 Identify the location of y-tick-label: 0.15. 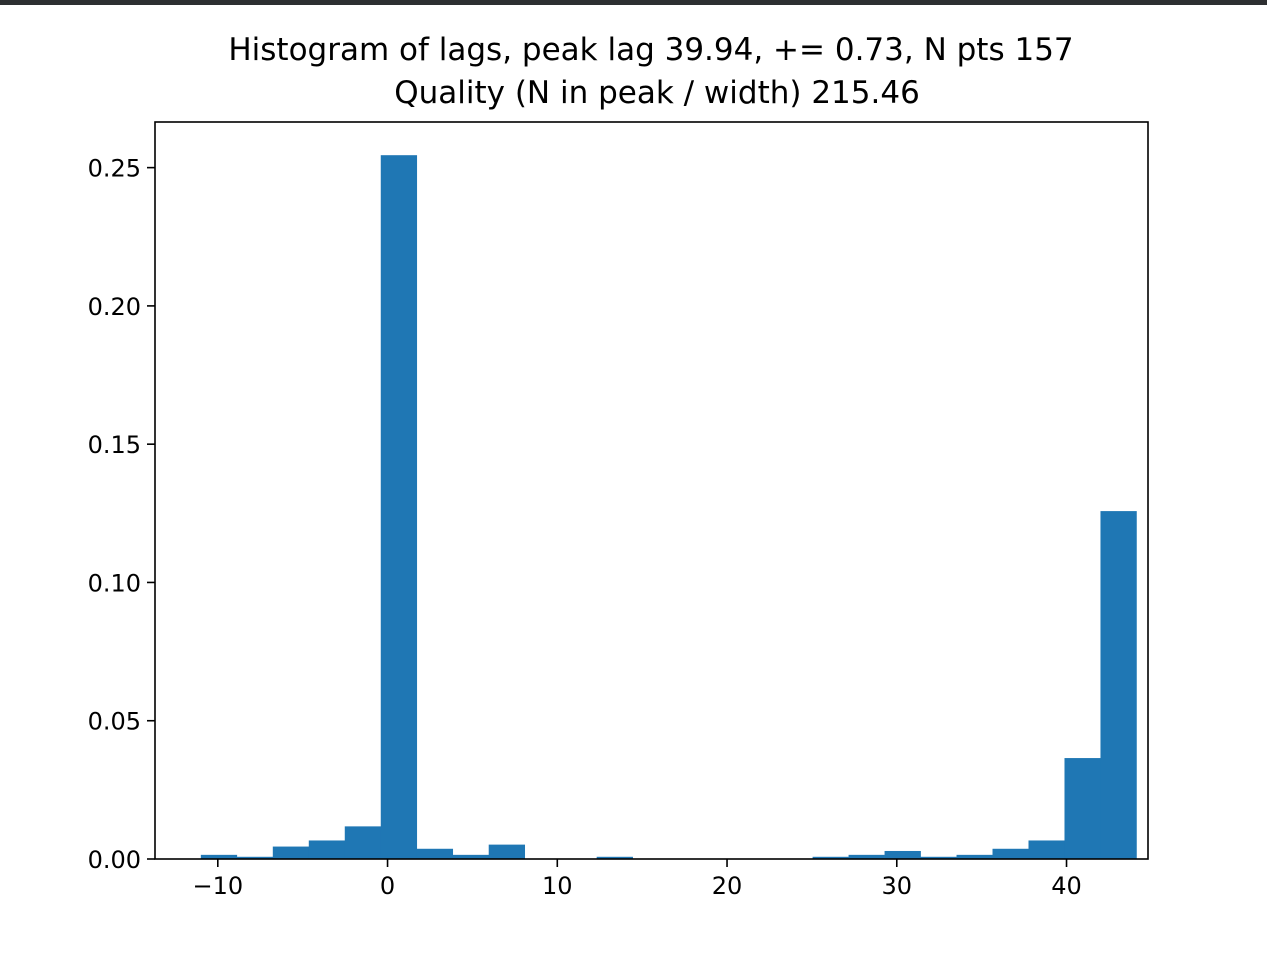
(114, 445).